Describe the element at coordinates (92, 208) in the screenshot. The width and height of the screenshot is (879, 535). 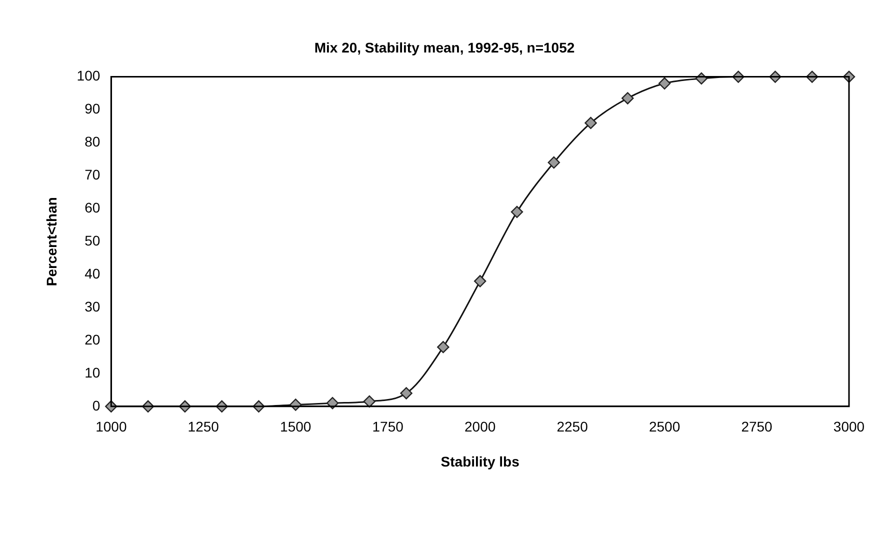
I see `y-tick-label: 60` at that location.